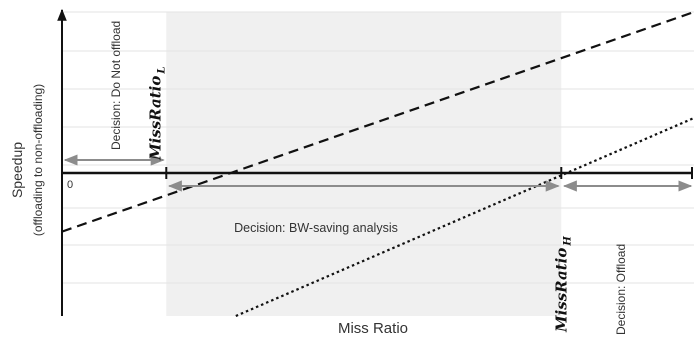  Describe the element at coordinates (621, 289) in the screenshot. I see `region-label-offload: Decision: Offload` at that location.